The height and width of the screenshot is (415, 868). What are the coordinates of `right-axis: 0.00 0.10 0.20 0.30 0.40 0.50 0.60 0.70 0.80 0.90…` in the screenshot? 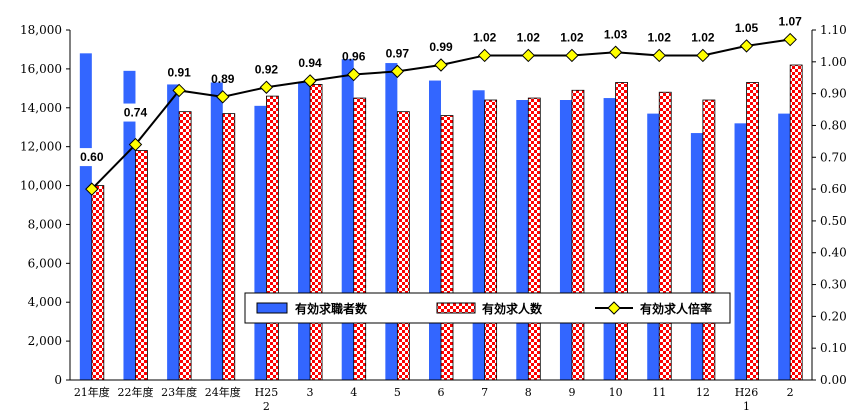 It's located at (829, 205).